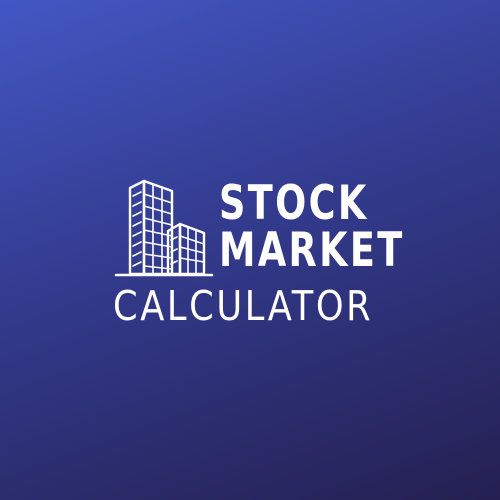 Image resolution: width=500 pixels, height=500 pixels. What do you see at coordinates (294, 203) in the screenshot?
I see `logo-title-line-1: STOCK` at bounding box center [294, 203].